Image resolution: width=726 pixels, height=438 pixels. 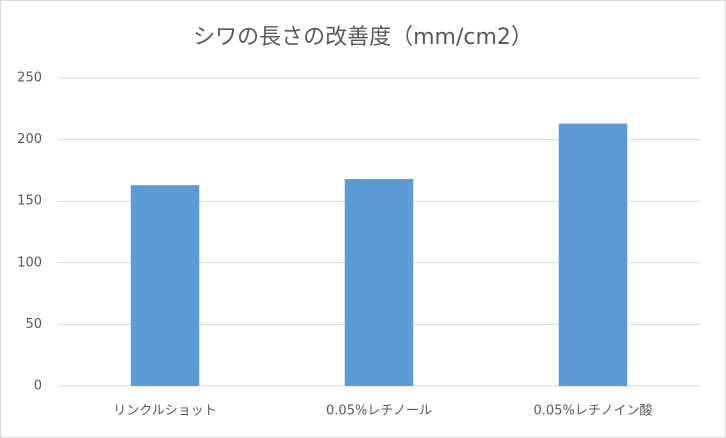 I want to click on y-tick-label: 0, so click(x=38, y=386).